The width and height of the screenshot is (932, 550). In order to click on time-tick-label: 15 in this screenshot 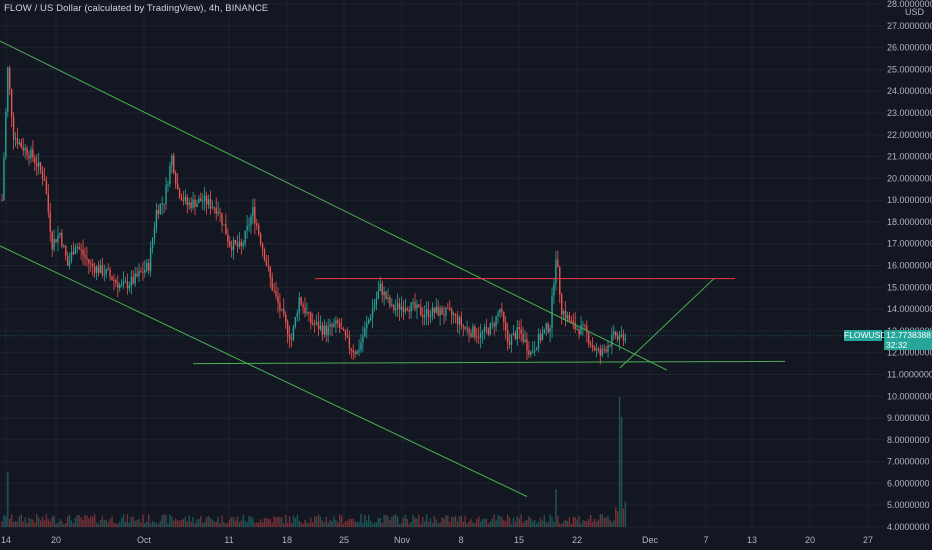, I will do `click(519, 540)`.